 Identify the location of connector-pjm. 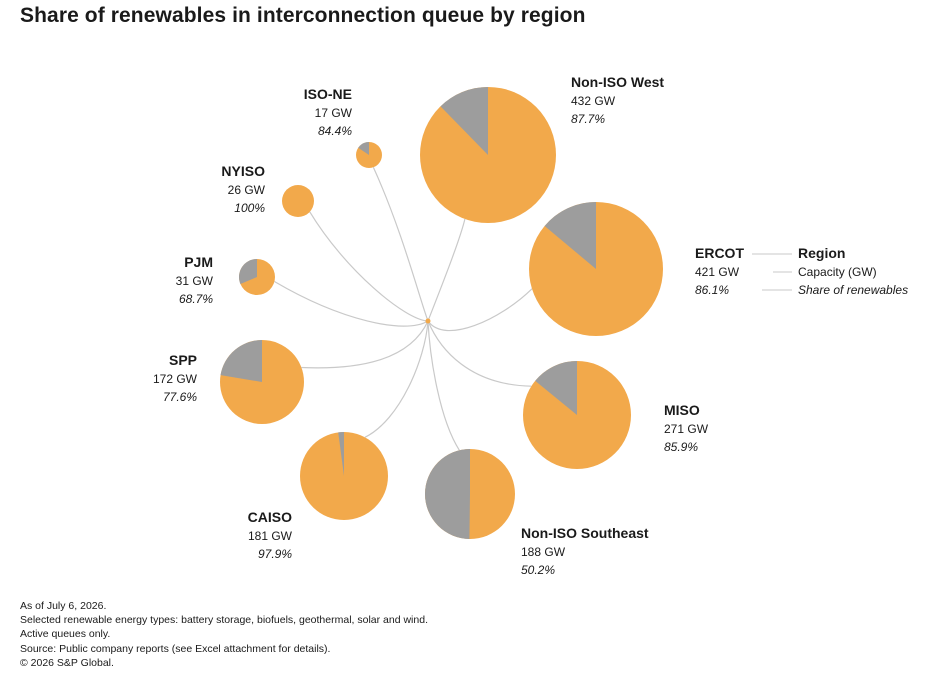
(351, 303).